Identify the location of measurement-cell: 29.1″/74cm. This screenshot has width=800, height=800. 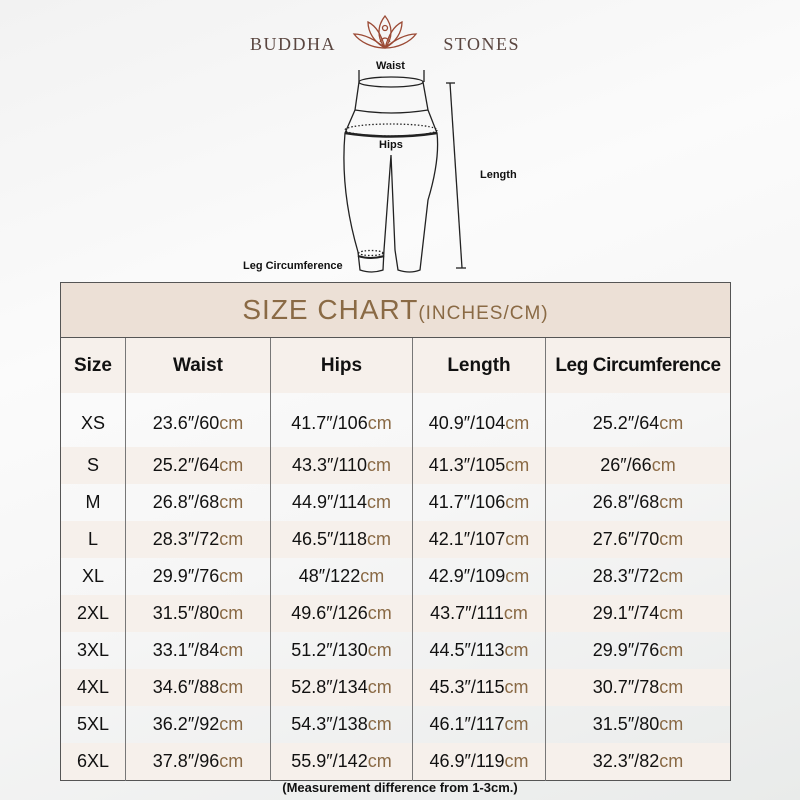
(638, 613).